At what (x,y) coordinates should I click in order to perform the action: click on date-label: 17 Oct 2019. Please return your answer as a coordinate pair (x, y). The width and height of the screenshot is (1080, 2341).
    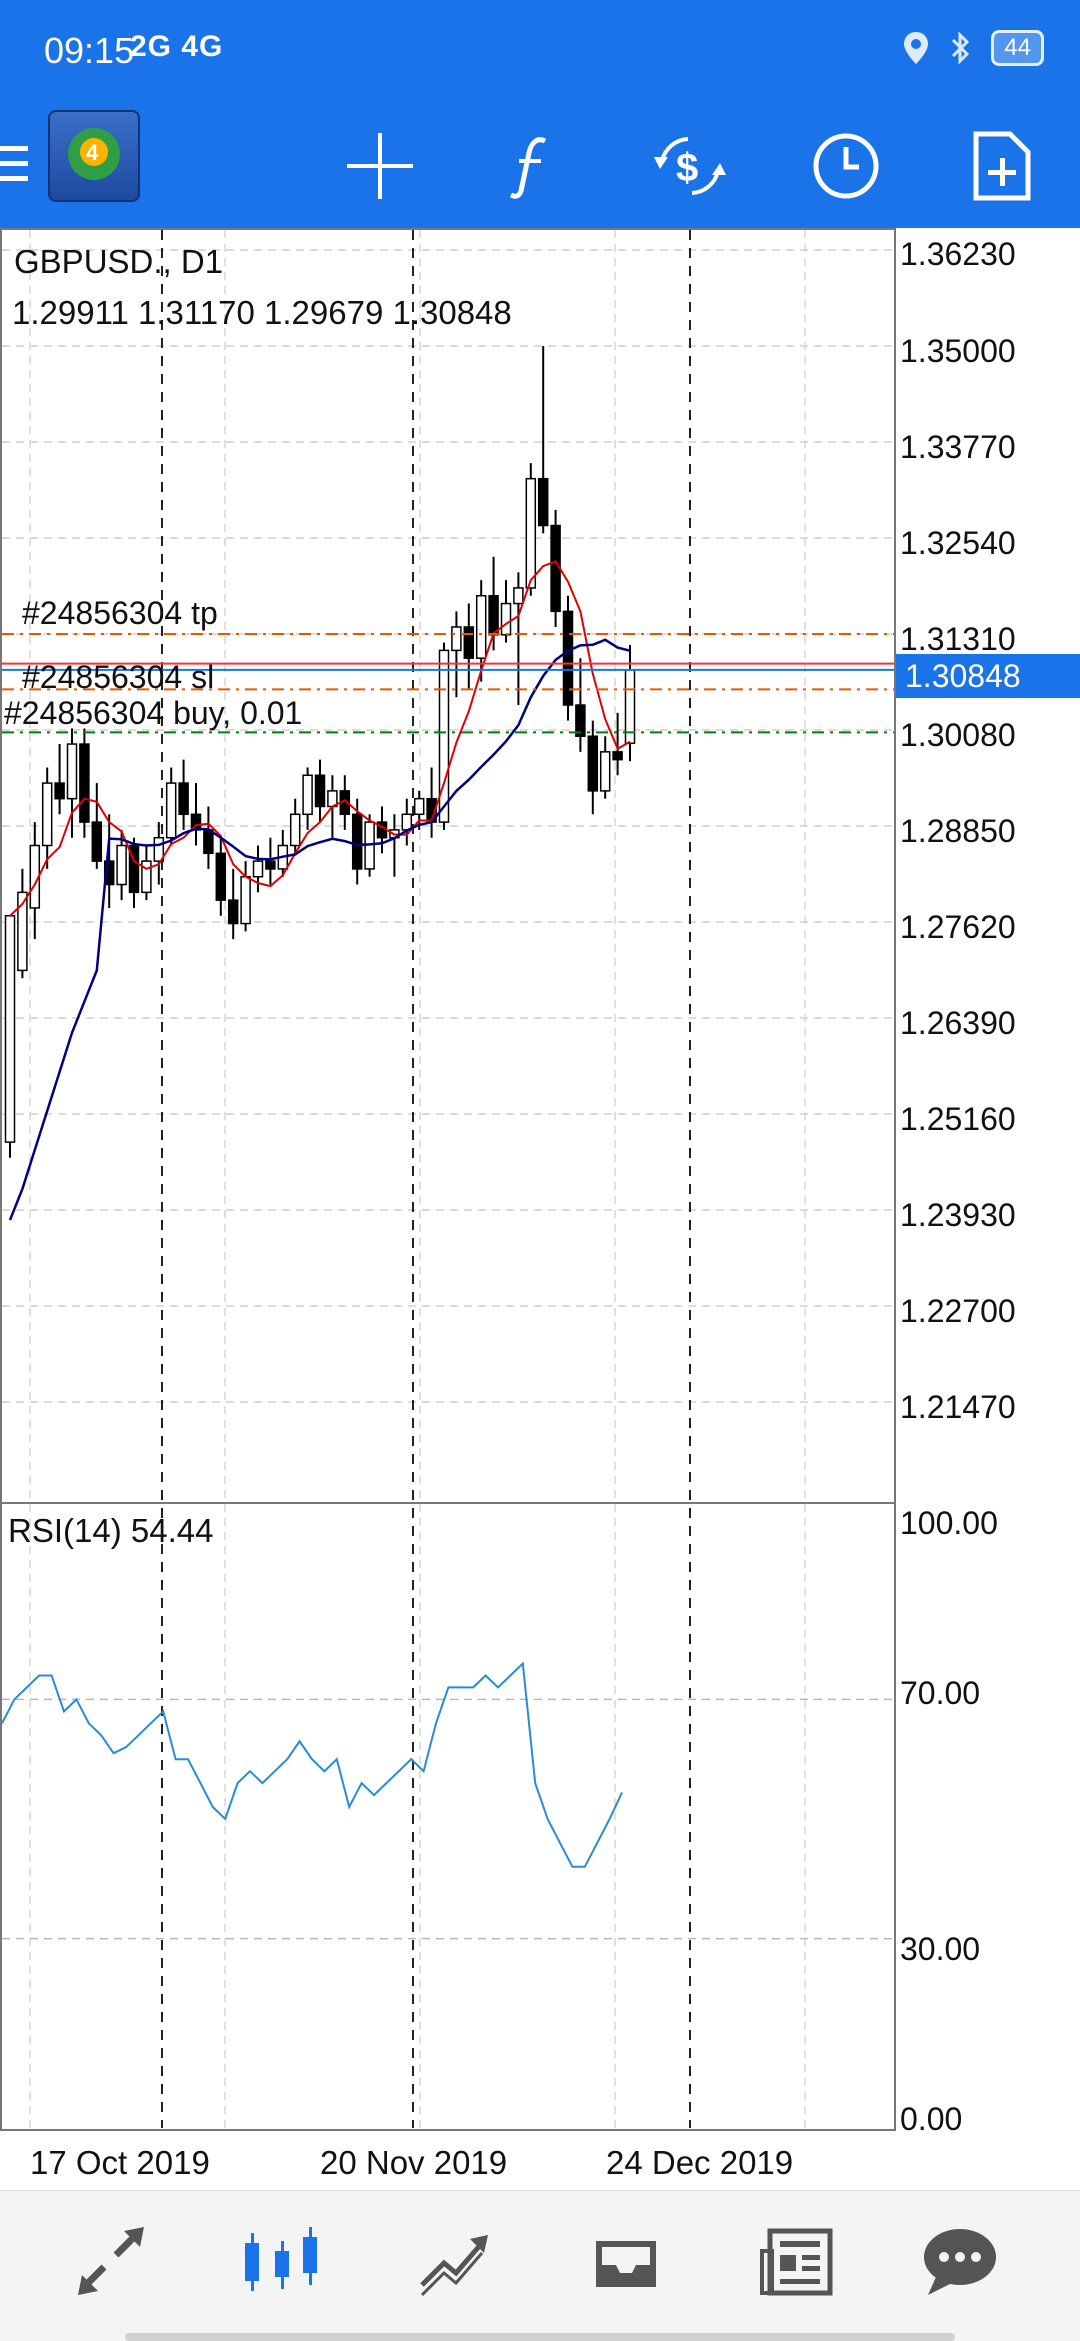
    Looking at the image, I should click on (120, 2162).